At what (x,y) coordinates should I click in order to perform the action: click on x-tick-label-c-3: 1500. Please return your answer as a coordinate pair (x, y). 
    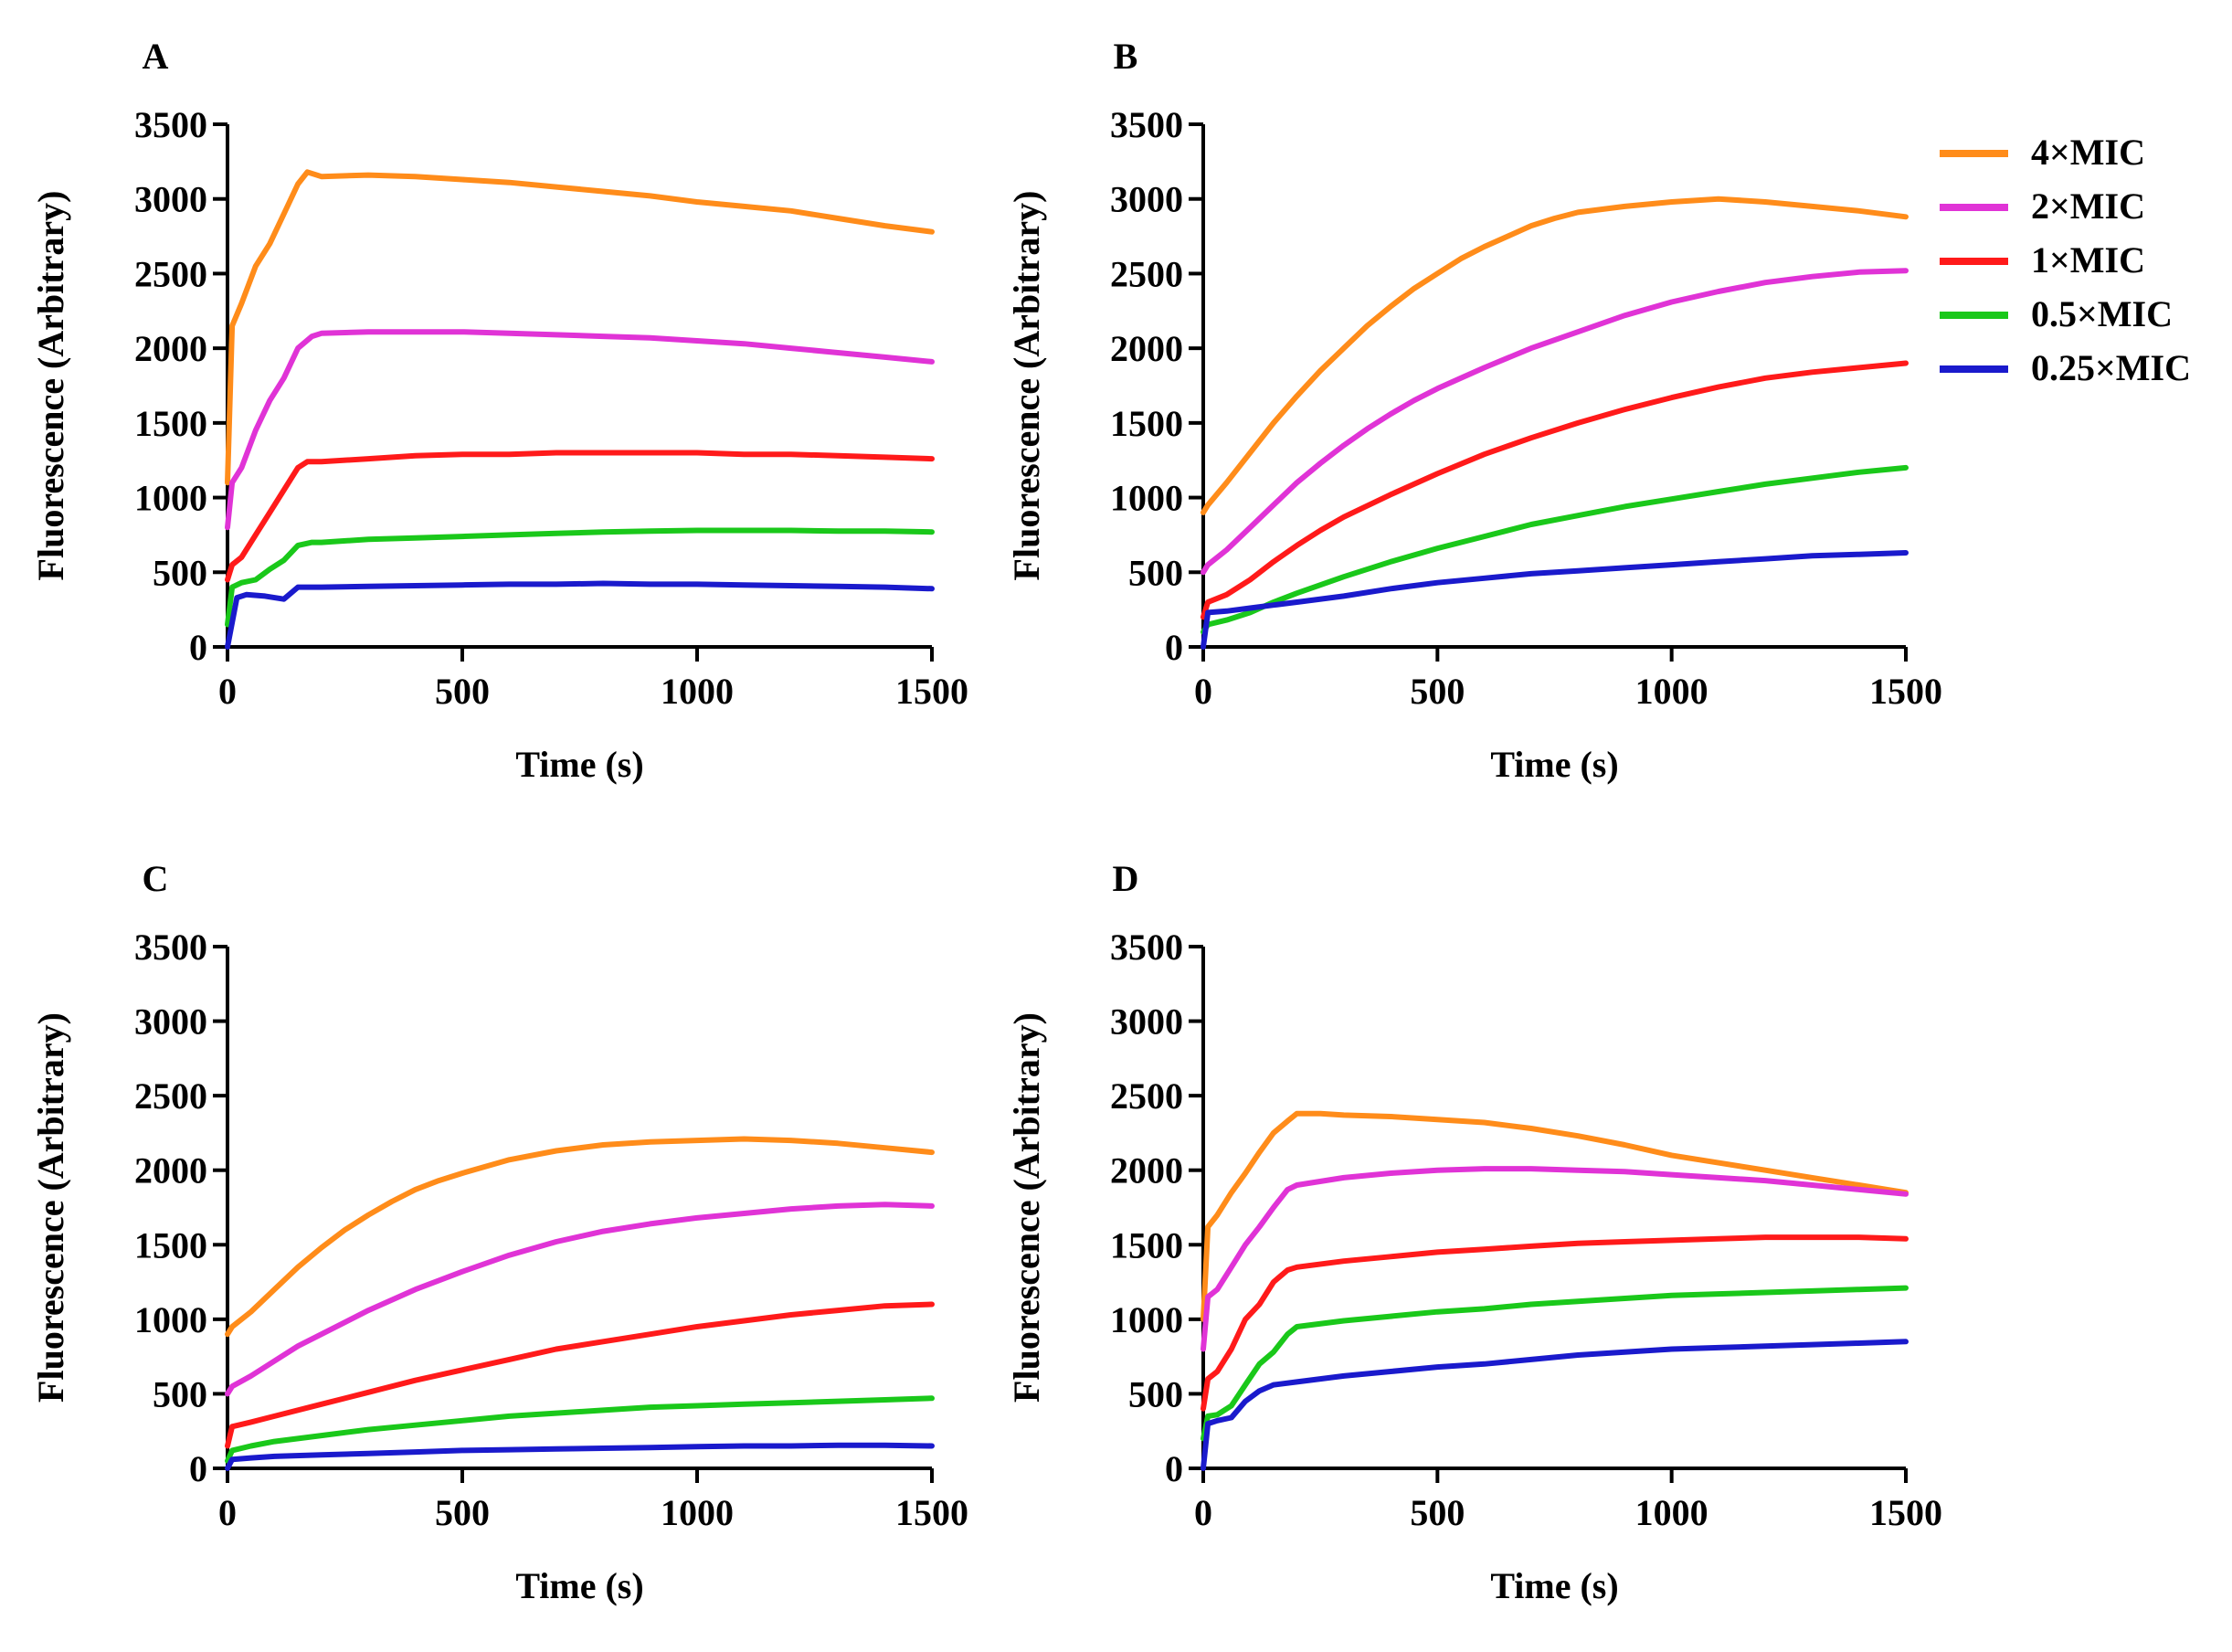
    Looking at the image, I should click on (931, 1513).